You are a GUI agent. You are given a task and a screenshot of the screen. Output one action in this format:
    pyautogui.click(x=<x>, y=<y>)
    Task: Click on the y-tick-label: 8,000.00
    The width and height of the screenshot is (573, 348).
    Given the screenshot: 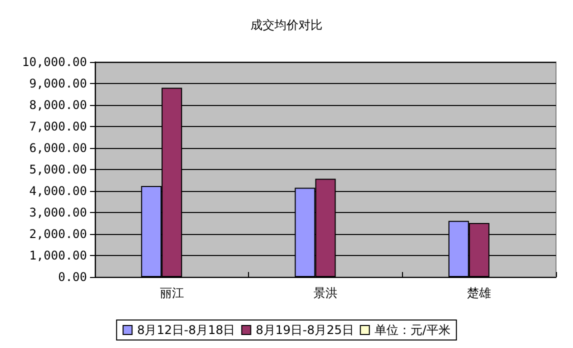 What is the action you would take?
    pyautogui.click(x=58, y=105)
    